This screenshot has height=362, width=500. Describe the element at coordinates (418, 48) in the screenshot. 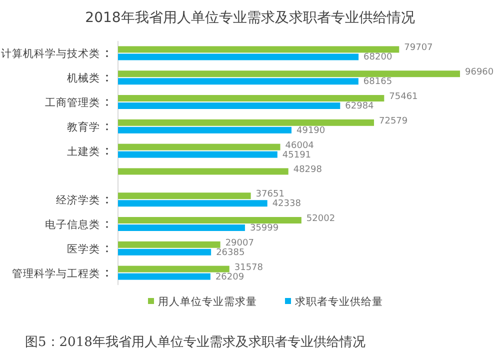

I see `data-label: 79707` at that location.